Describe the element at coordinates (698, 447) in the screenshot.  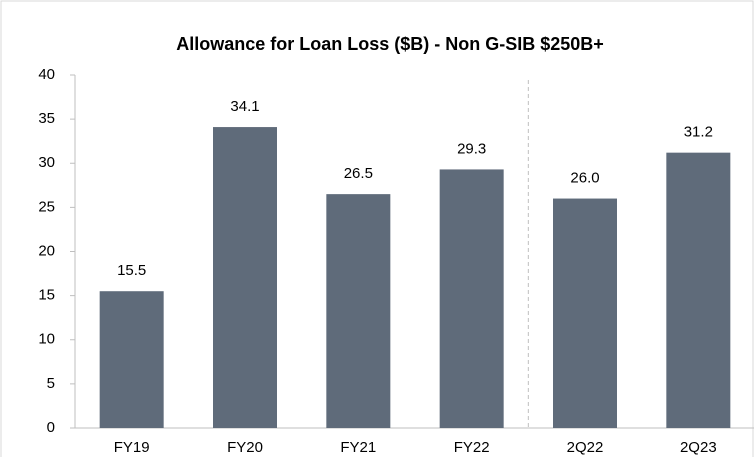
I see `x-tick-label: 2Q23` at that location.